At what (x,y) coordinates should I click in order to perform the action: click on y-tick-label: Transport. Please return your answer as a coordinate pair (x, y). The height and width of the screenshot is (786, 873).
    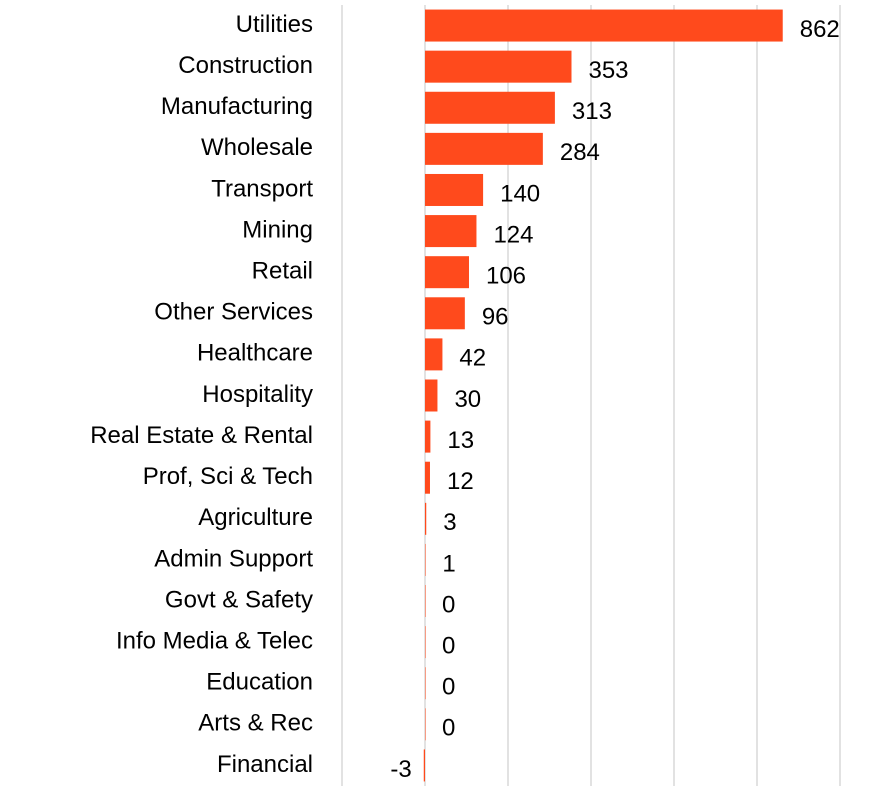
    Looking at the image, I should click on (262, 188).